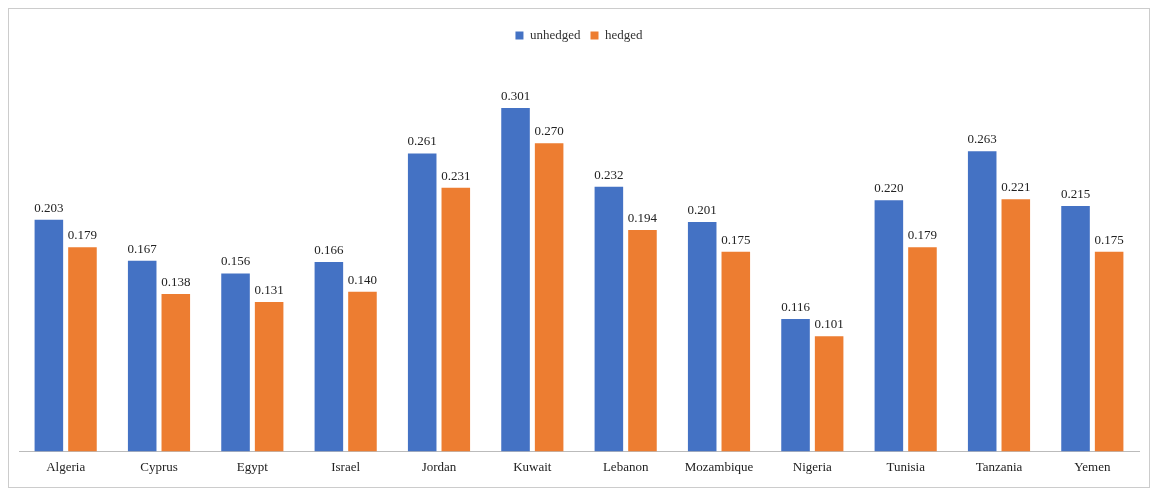 This screenshot has height=496, width=1159. What do you see at coordinates (982, 139) in the screenshot?
I see `data-label: 0.263` at bounding box center [982, 139].